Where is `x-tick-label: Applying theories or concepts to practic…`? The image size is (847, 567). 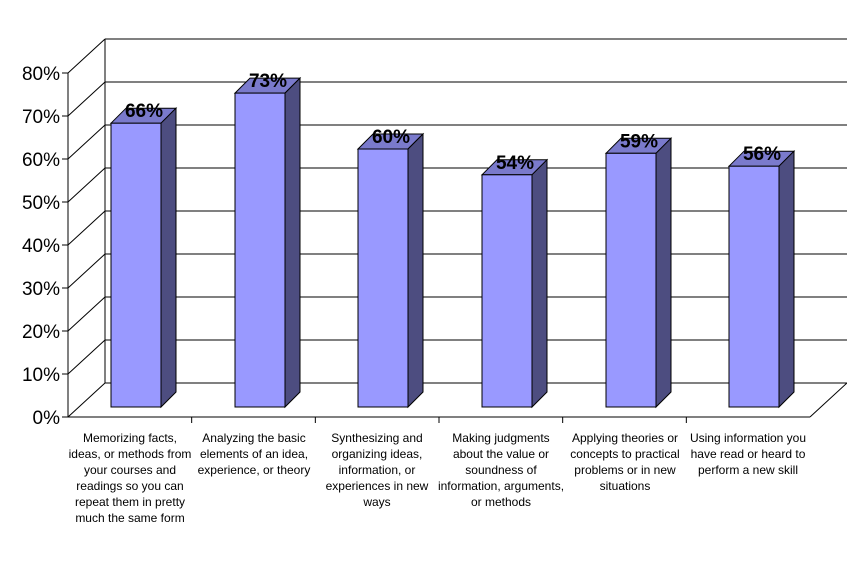
x-tick-label: Applying theories or concepts to practic… is located at coordinates (625, 462).